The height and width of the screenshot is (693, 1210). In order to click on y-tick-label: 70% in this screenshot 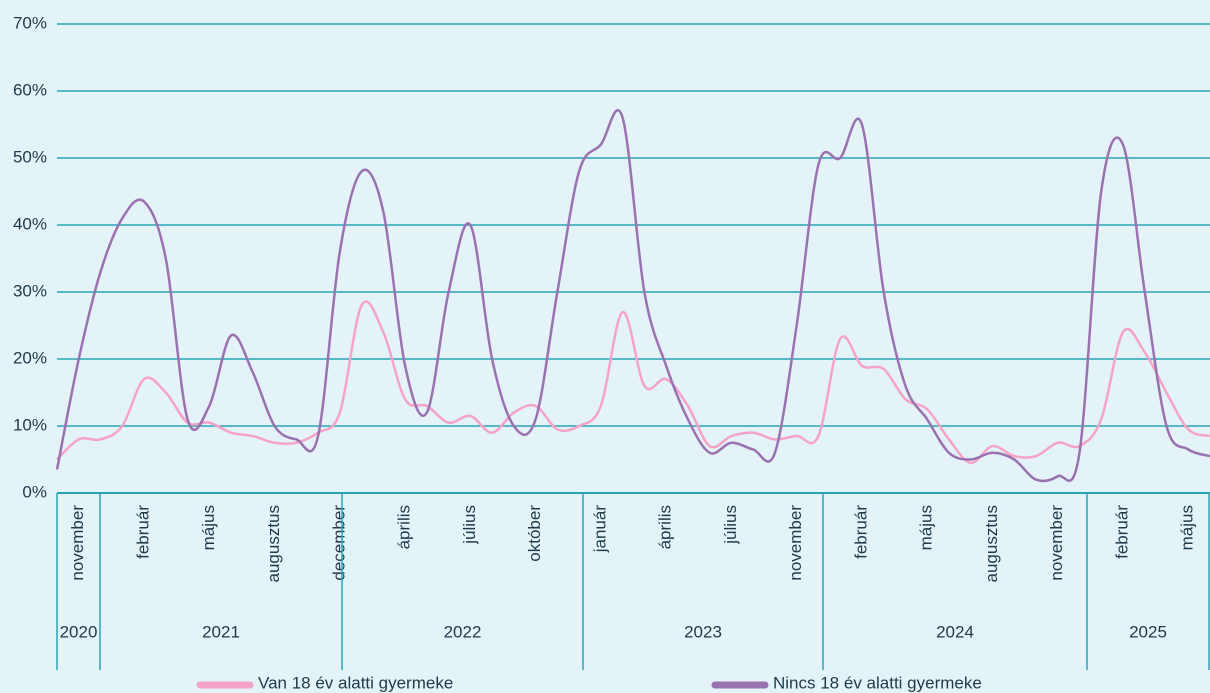, I will do `click(30, 22)`.